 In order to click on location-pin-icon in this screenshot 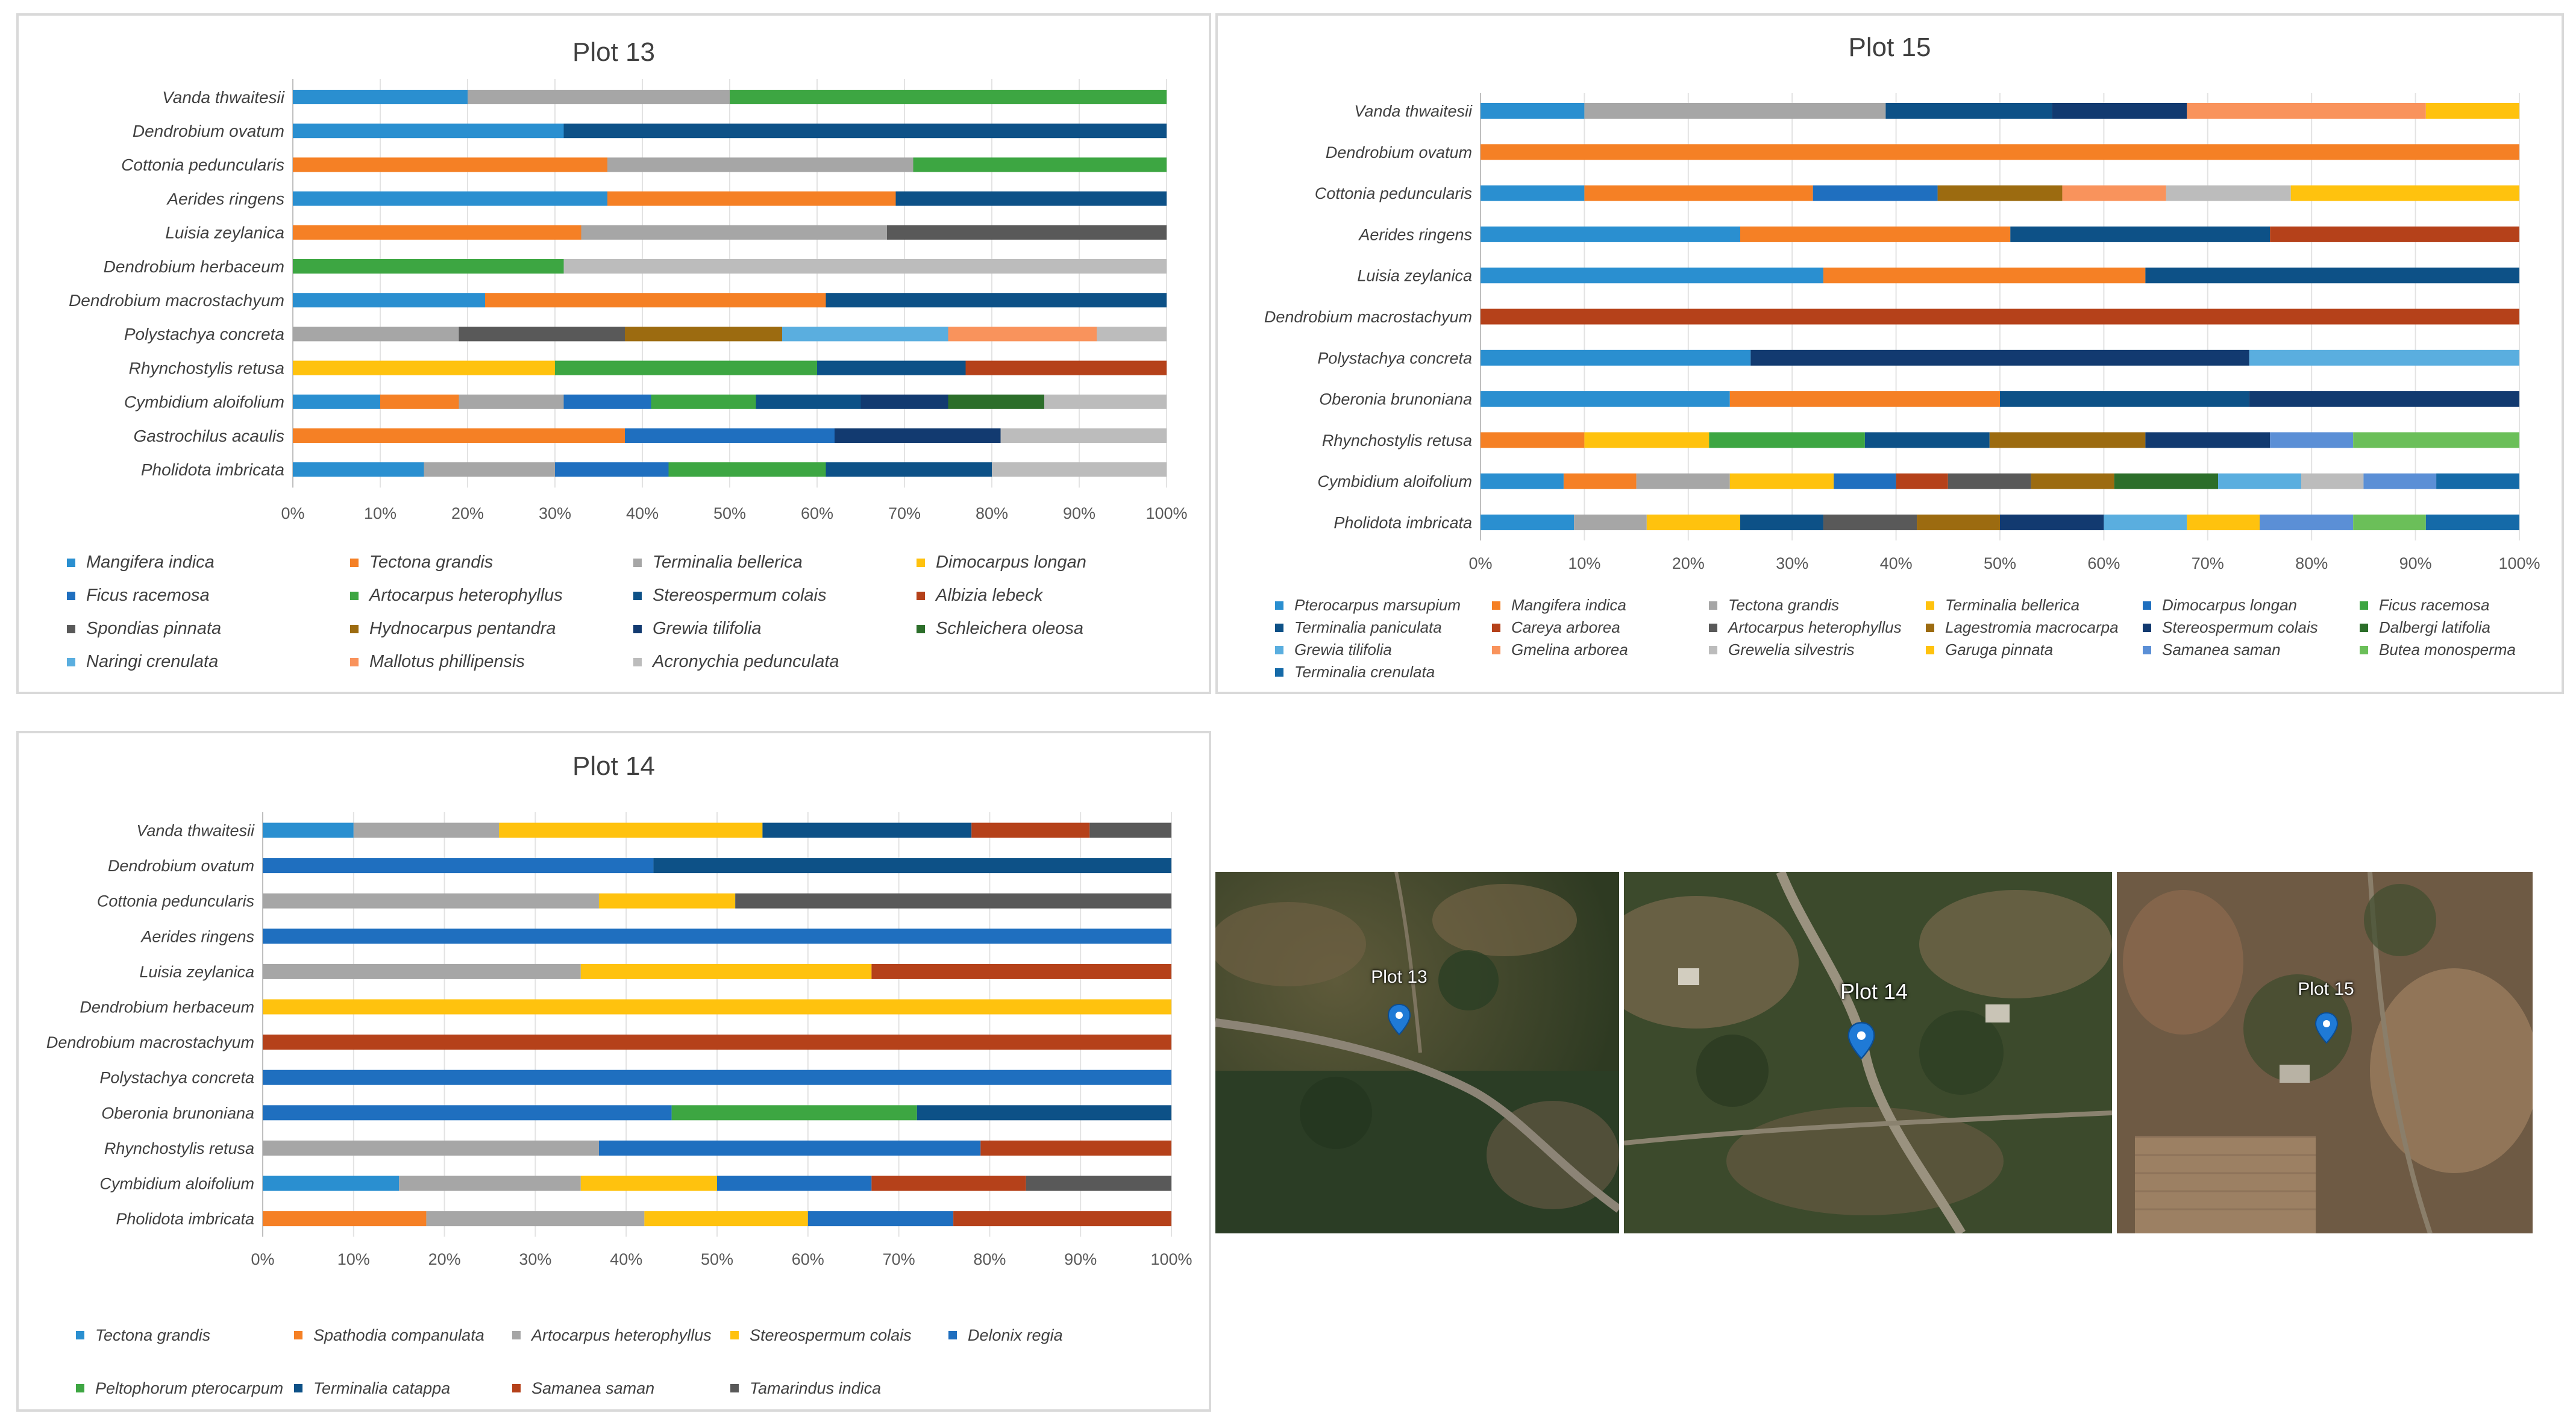, I will do `click(2326, 1029)`.